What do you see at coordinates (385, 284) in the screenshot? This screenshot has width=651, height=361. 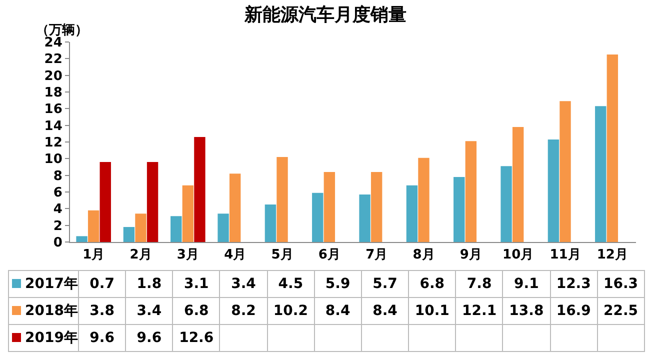 I see `data-label: 5.7` at bounding box center [385, 284].